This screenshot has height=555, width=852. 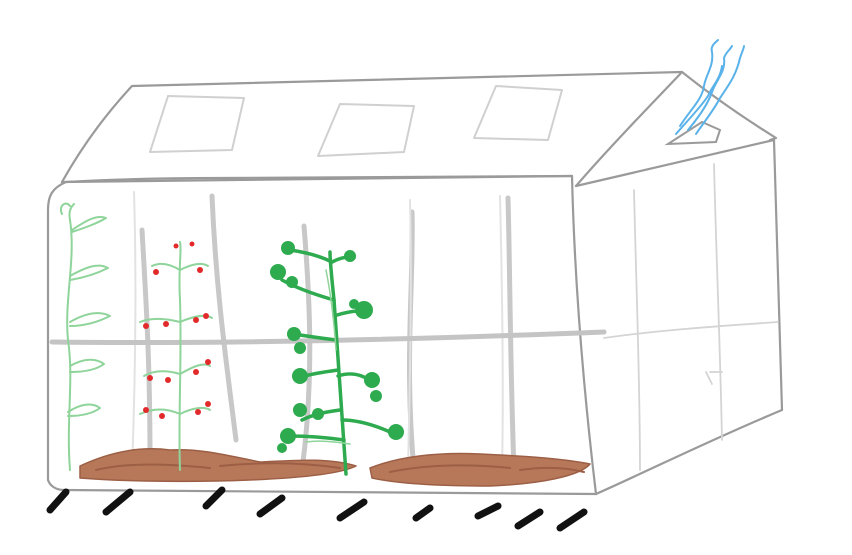 I want to click on horizontal-rail, so click(x=328, y=337).